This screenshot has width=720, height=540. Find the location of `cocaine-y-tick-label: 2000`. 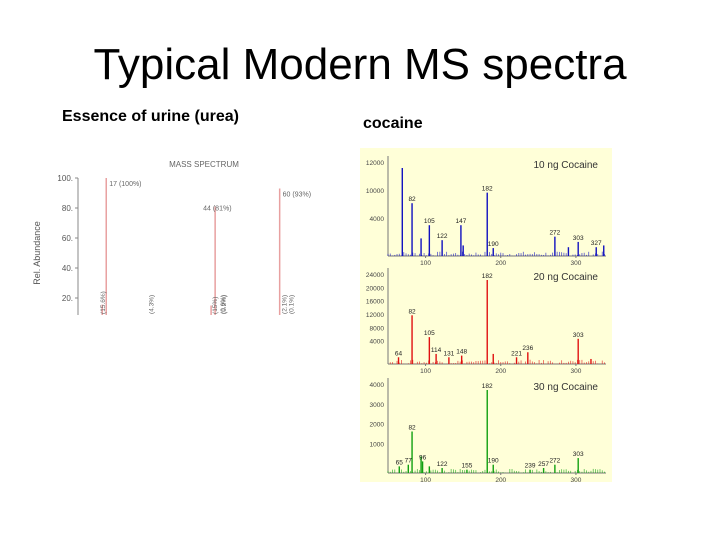

cocaine-y-tick-label: 2000 is located at coordinates (377, 425).